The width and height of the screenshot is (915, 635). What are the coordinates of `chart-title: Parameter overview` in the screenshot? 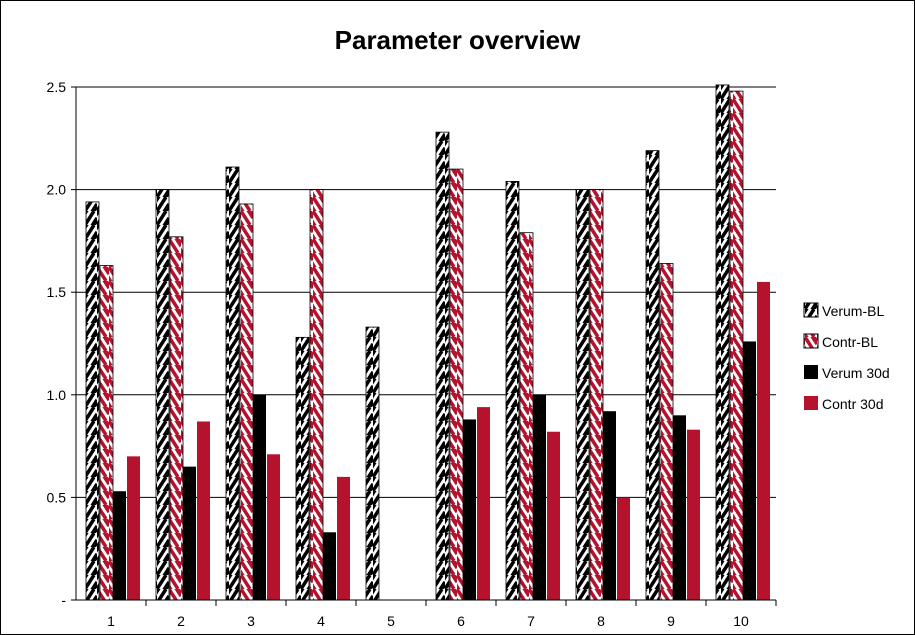 It's located at (457, 40).